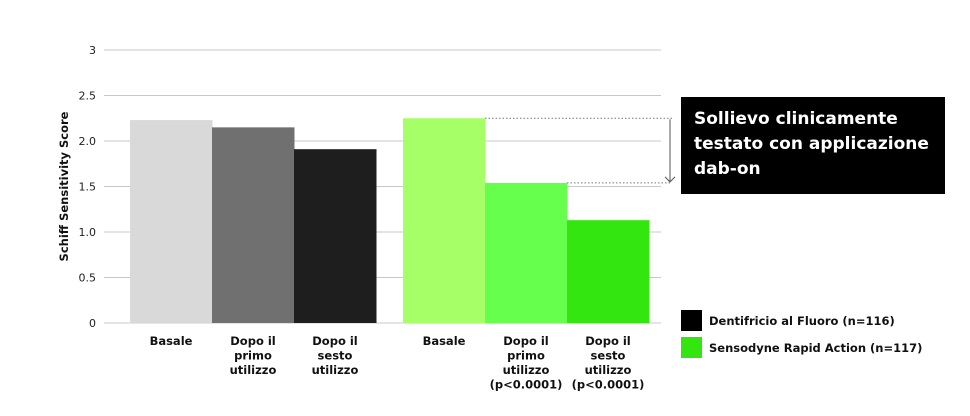  Describe the element at coordinates (335, 355) in the screenshot. I see `category-label: Dopo il sesto utilizzo` at that location.